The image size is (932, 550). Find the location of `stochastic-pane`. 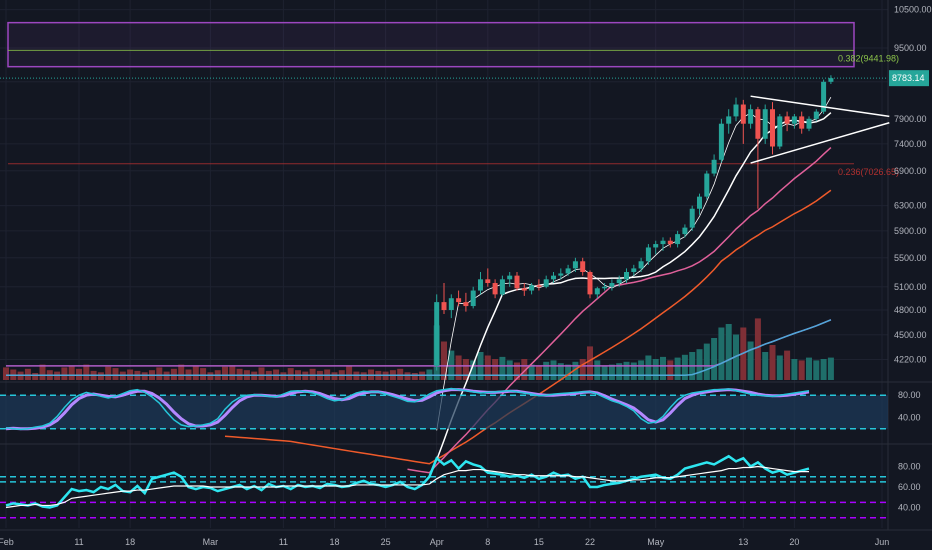

stochastic-pane is located at coordinates (444, 409).